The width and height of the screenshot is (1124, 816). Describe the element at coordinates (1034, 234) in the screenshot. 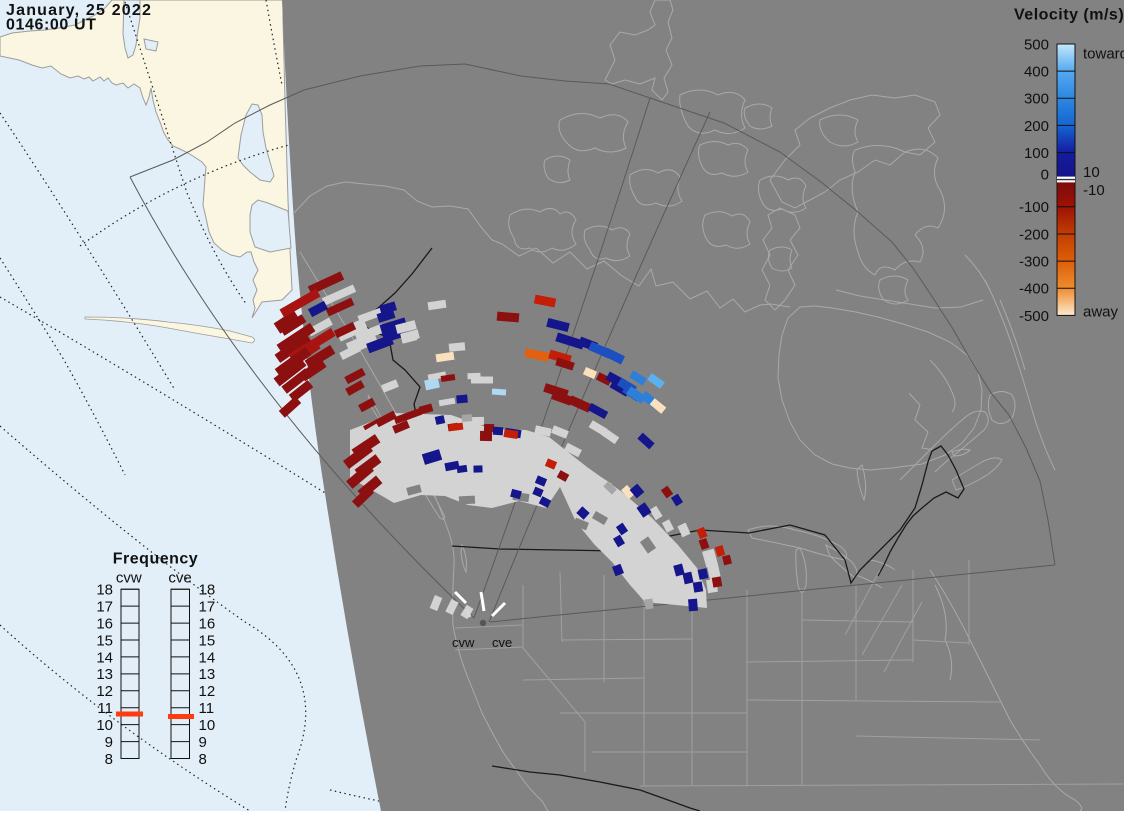

I see `svg-text: -200` at that location.